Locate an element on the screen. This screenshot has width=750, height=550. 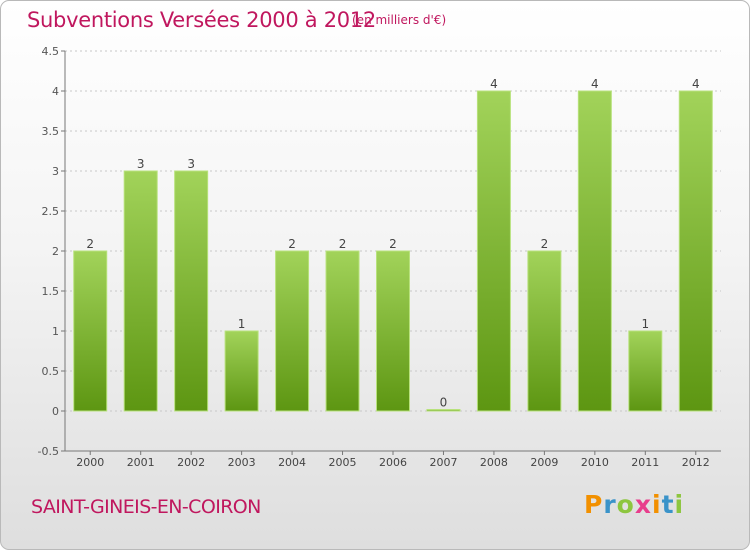
y-tick-label: 3.5 is located at coordinates (51, 131).